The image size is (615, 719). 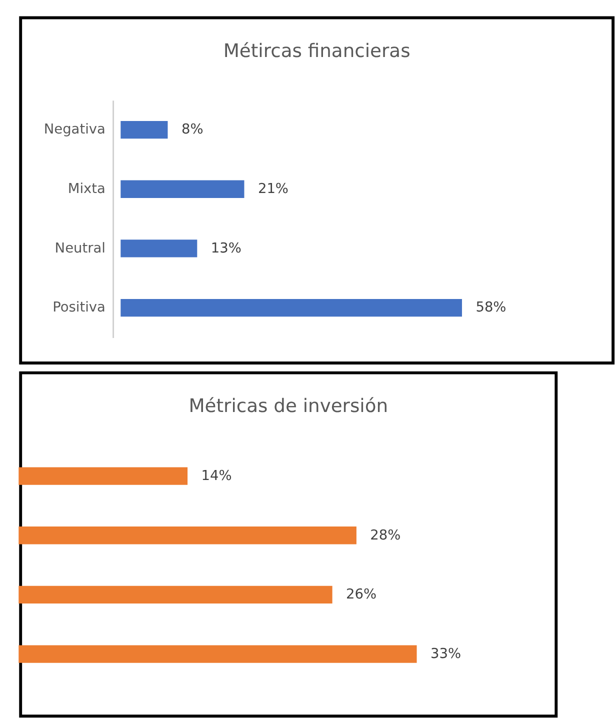 I want to click on data-label: 21%, so click(x=273, y=189).